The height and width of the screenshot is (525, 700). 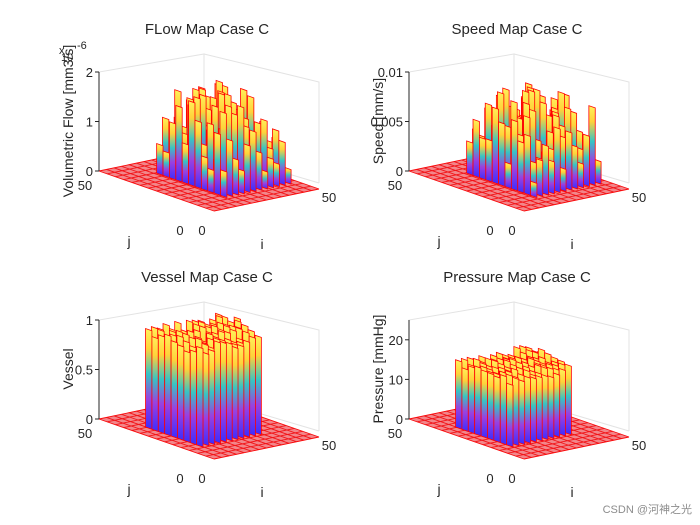 What do you see at coordinates (89, 320) in the screenshot?
I see `z-tick-label: 1` at bounding box center [89, 320].